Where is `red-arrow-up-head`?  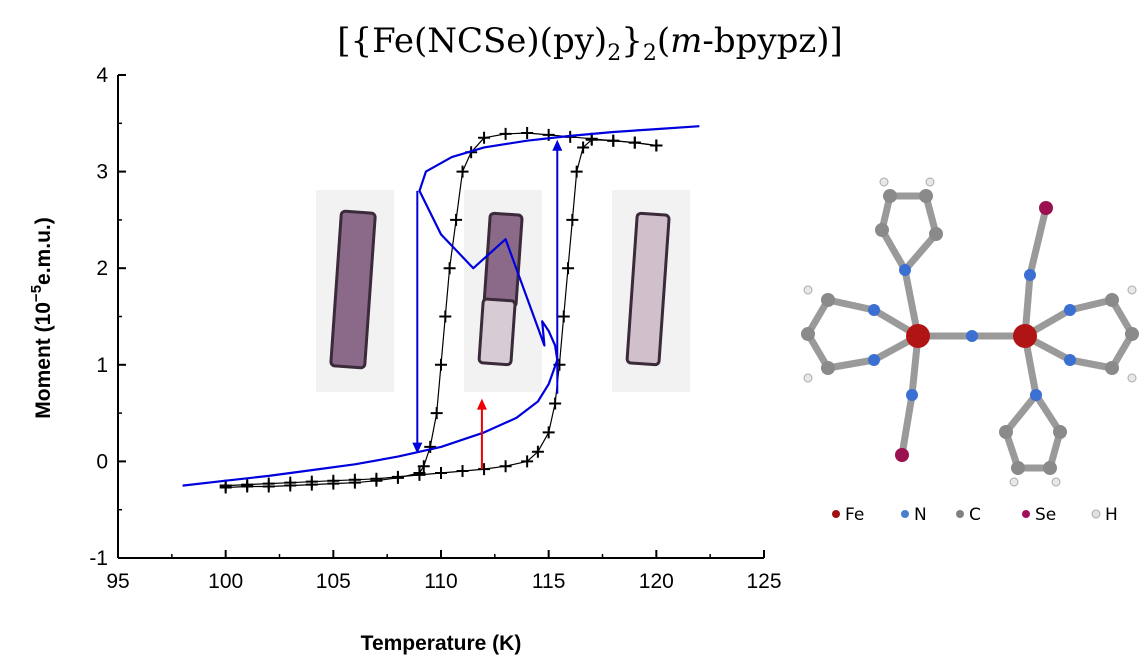
red-arrow-up-head is located at coordinates (481, 404).